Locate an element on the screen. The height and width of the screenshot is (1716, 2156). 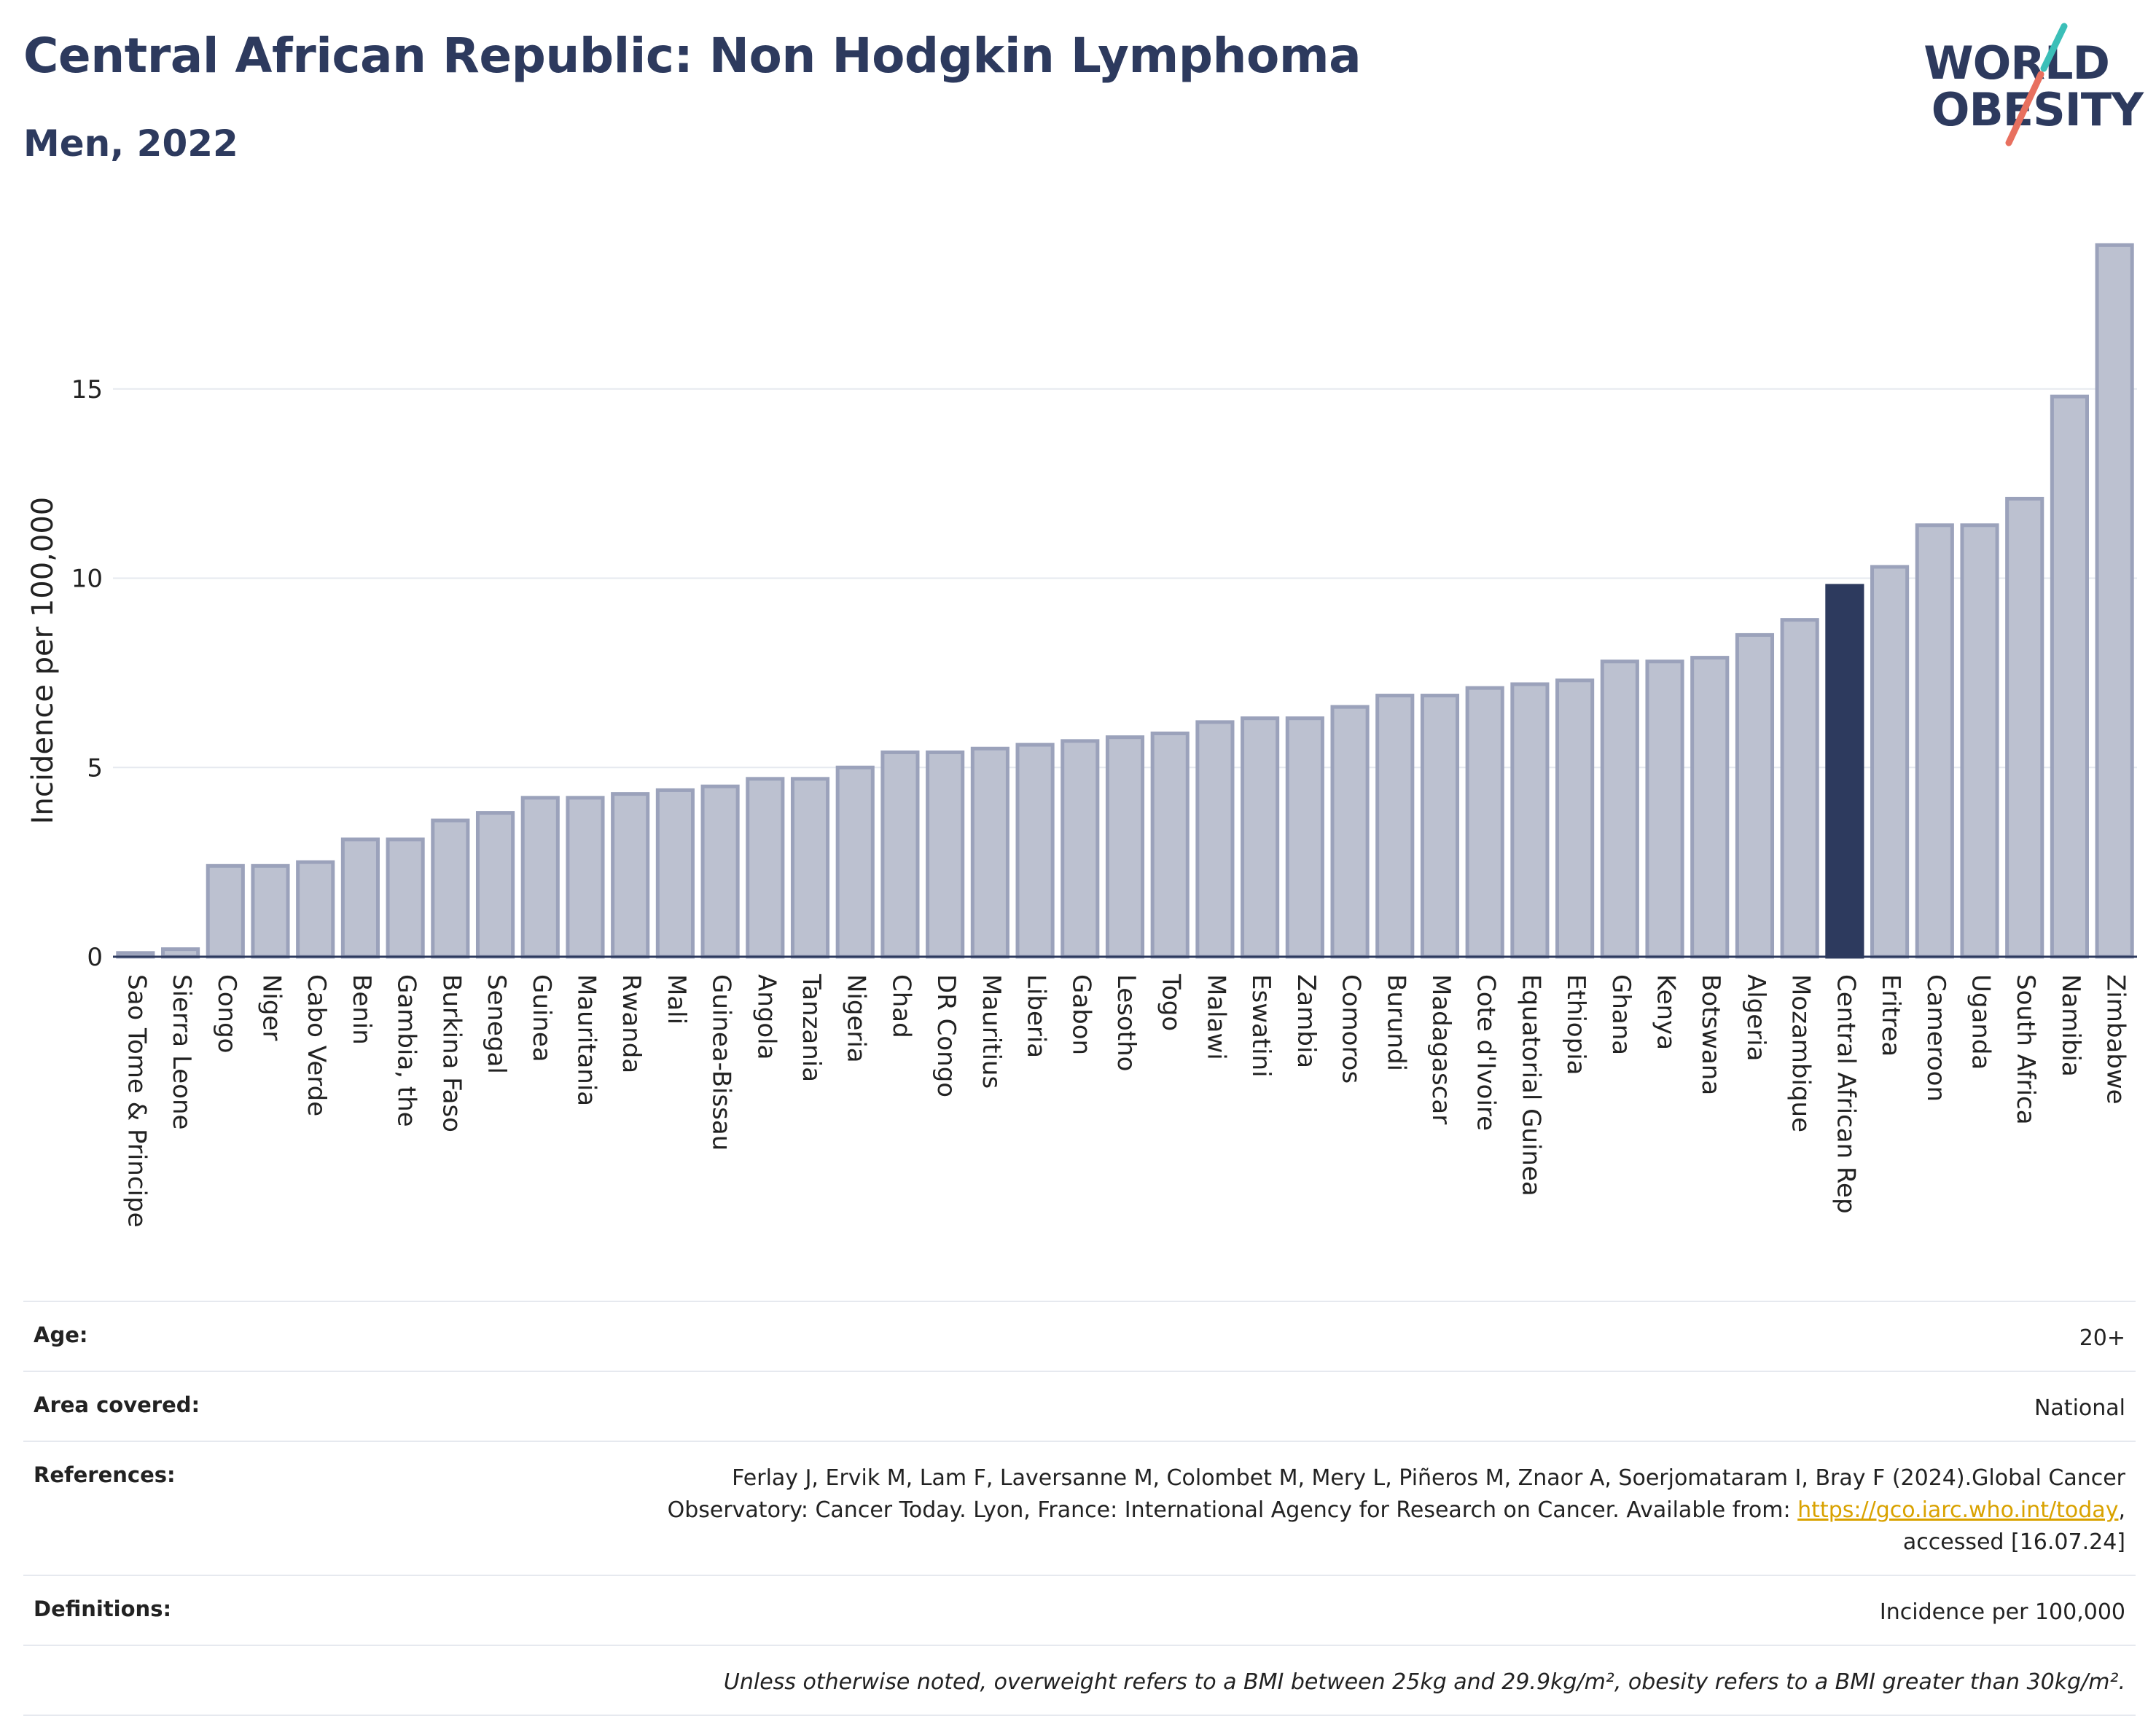
bar-cote-d-ivoire is located at coordinates (1484, 822).